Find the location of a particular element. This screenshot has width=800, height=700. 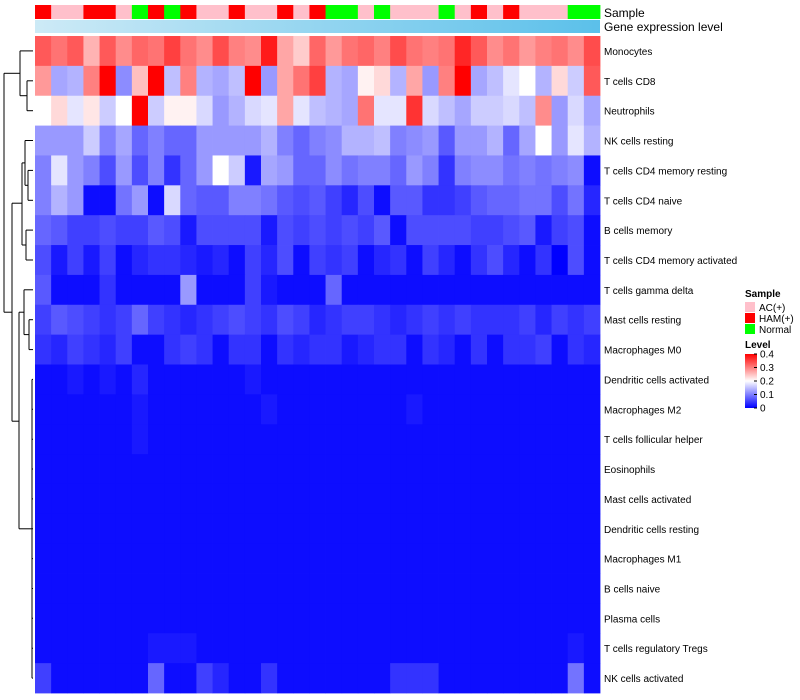

row-label: T cells gamma delta is located at coordinates (649, 291).